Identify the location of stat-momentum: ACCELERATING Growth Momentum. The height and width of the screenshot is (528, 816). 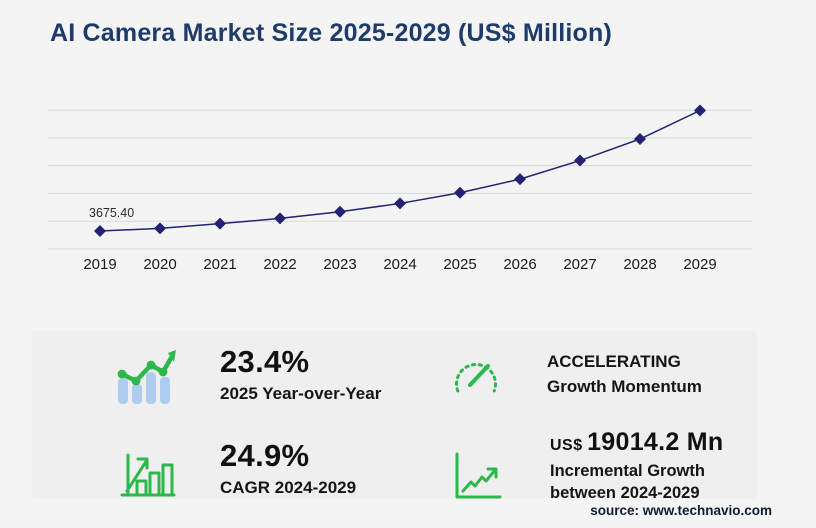
(592, 380).